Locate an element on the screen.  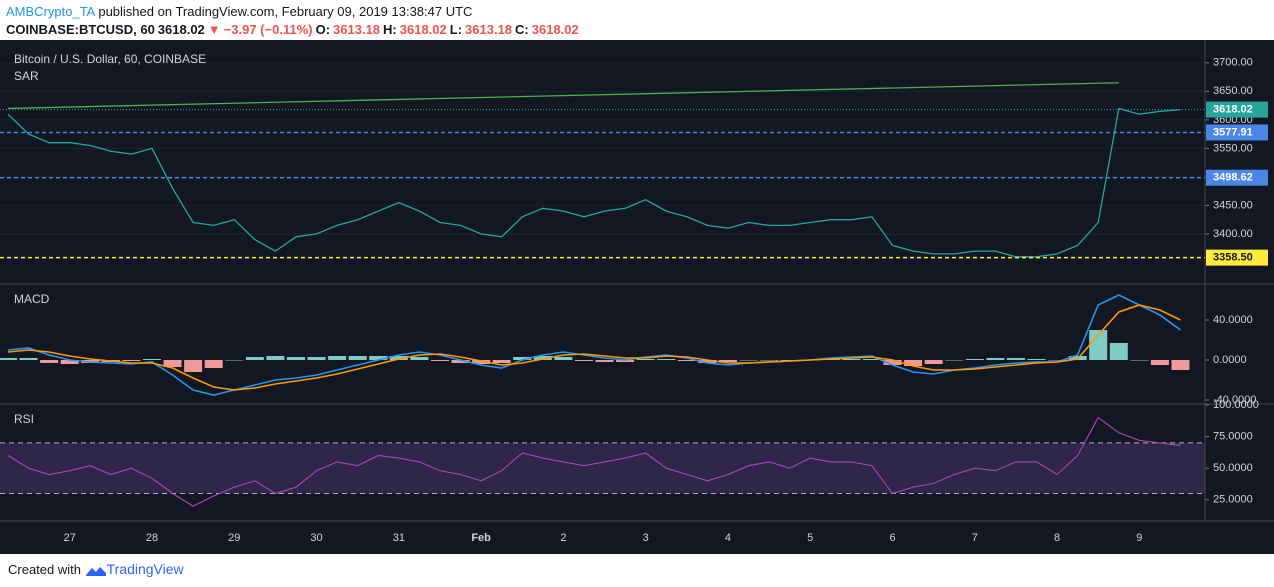
pane-title: MACD is located at coordinates (32, 299).